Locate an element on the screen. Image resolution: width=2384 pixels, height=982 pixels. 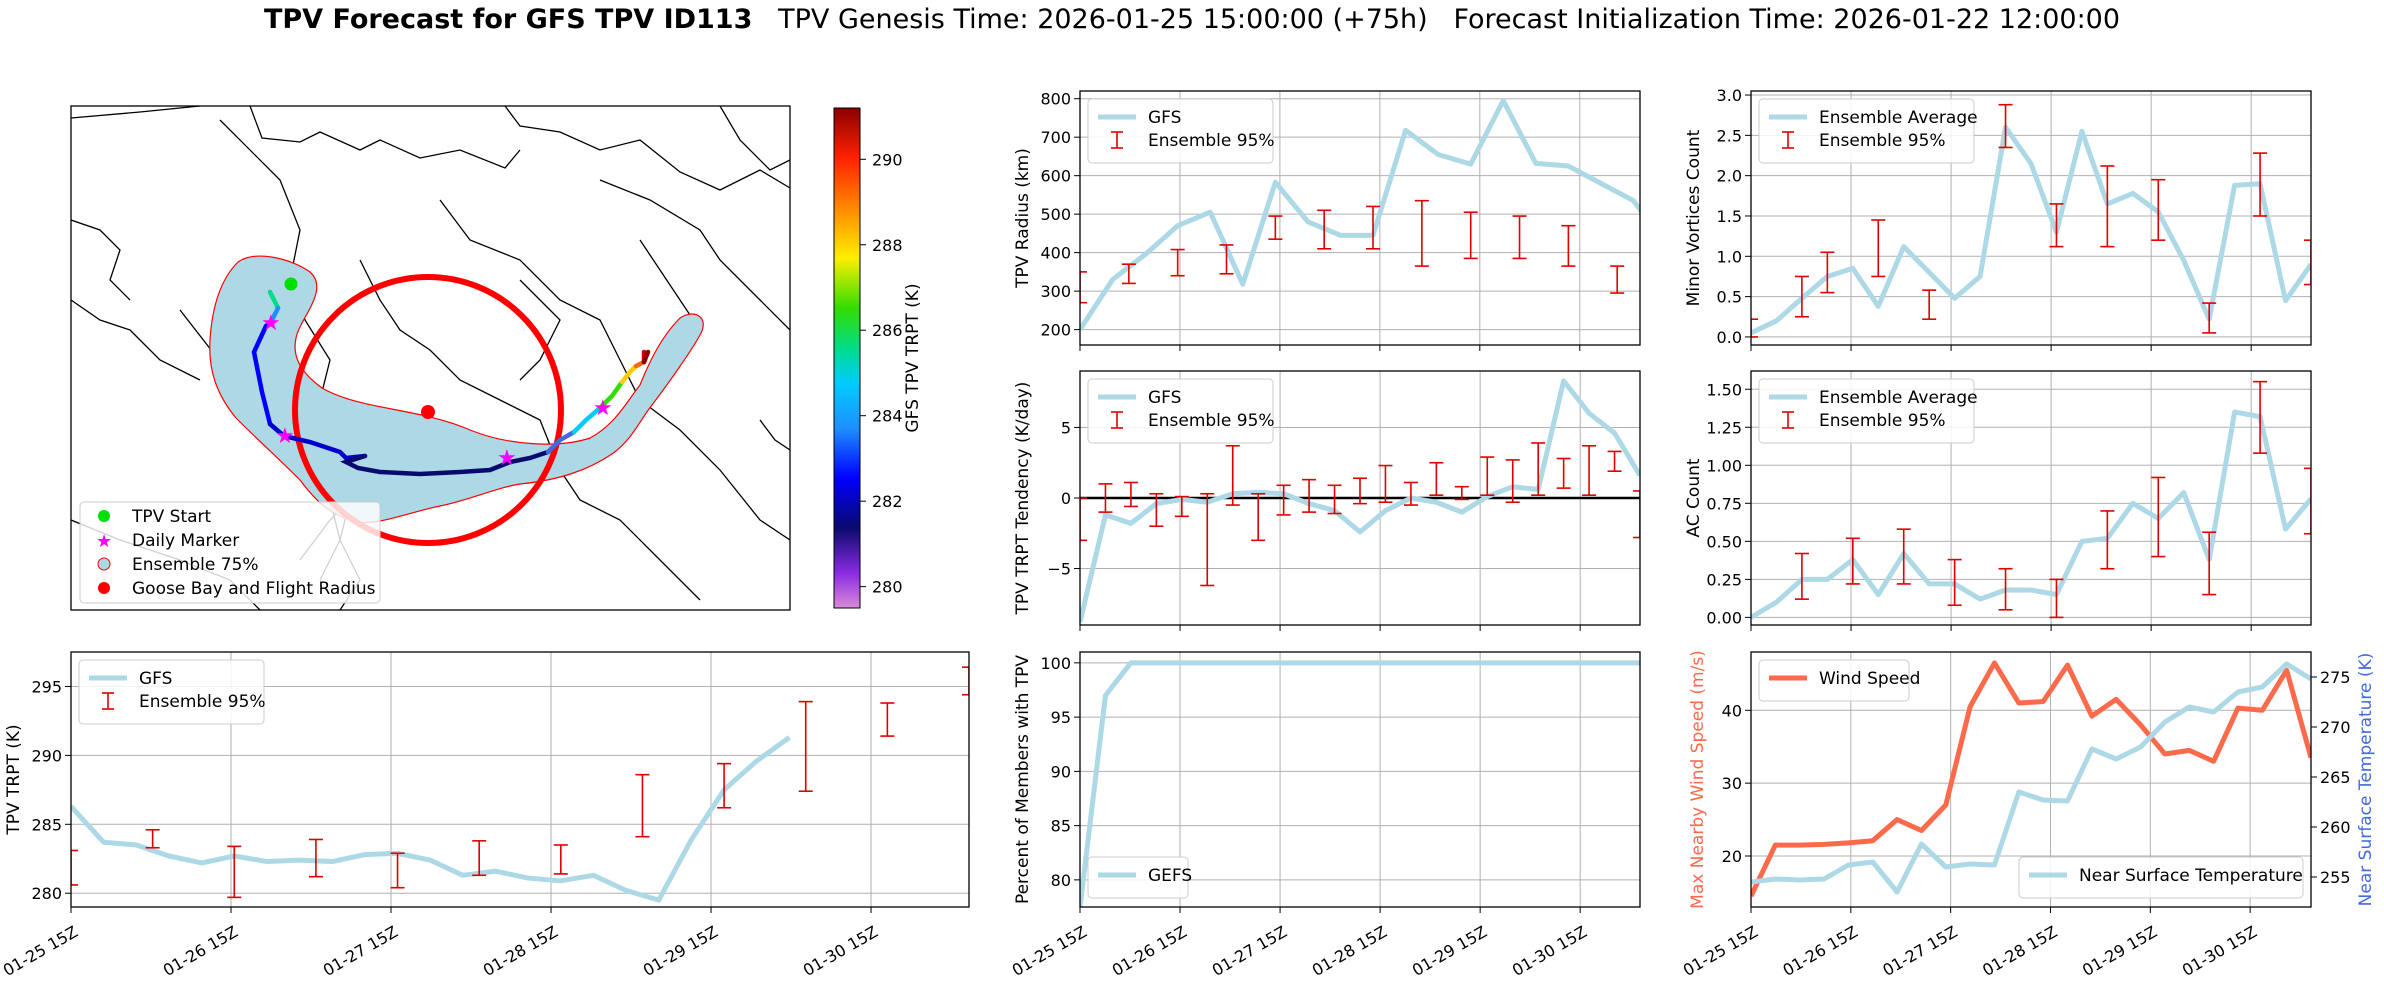
y-tick-label: 90 is located at coordinates (1061, 771).